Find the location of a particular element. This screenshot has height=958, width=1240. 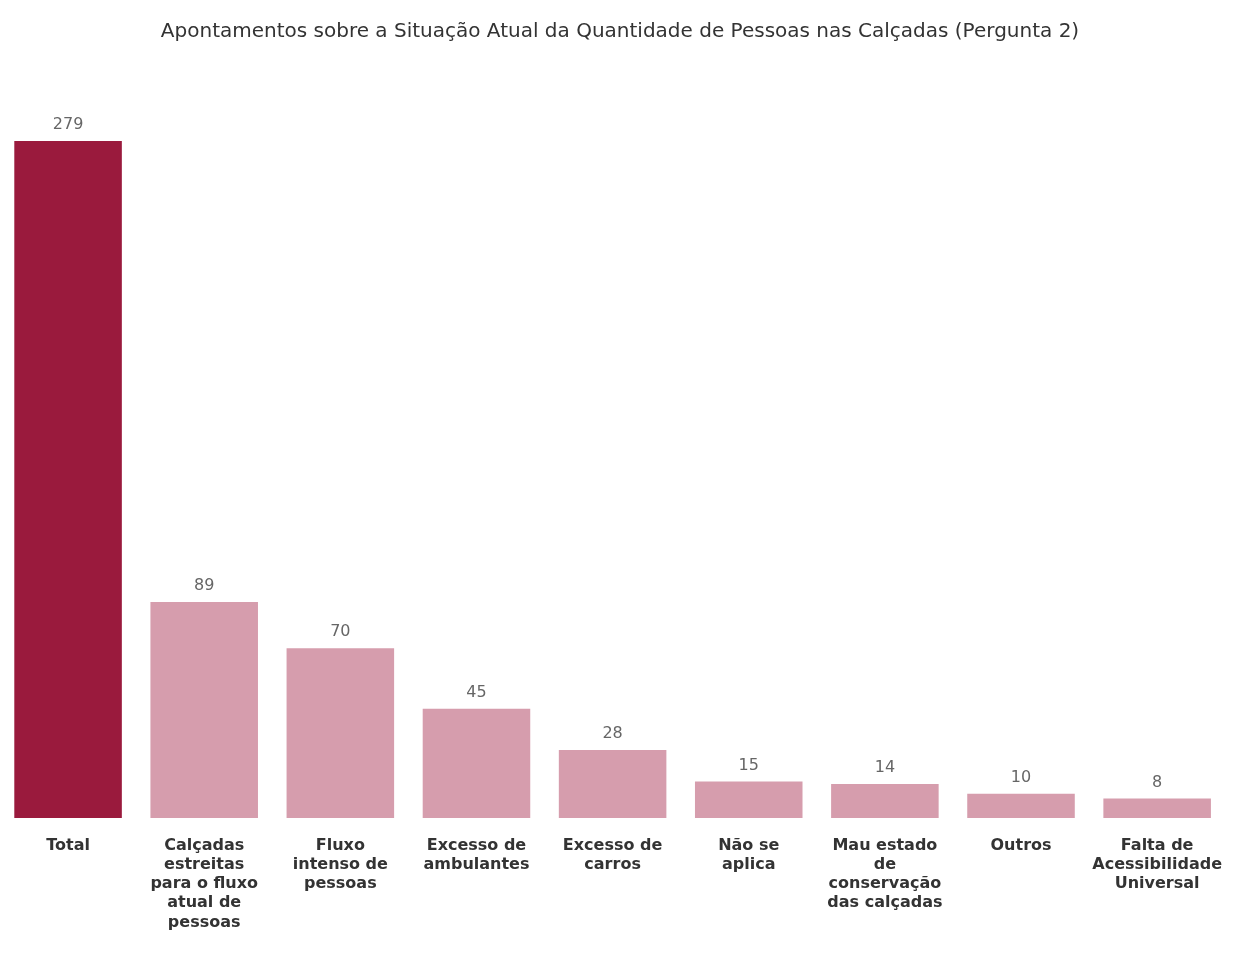

x-tick-label: Excesso de ambulantes is located at coordinates (476, 853).